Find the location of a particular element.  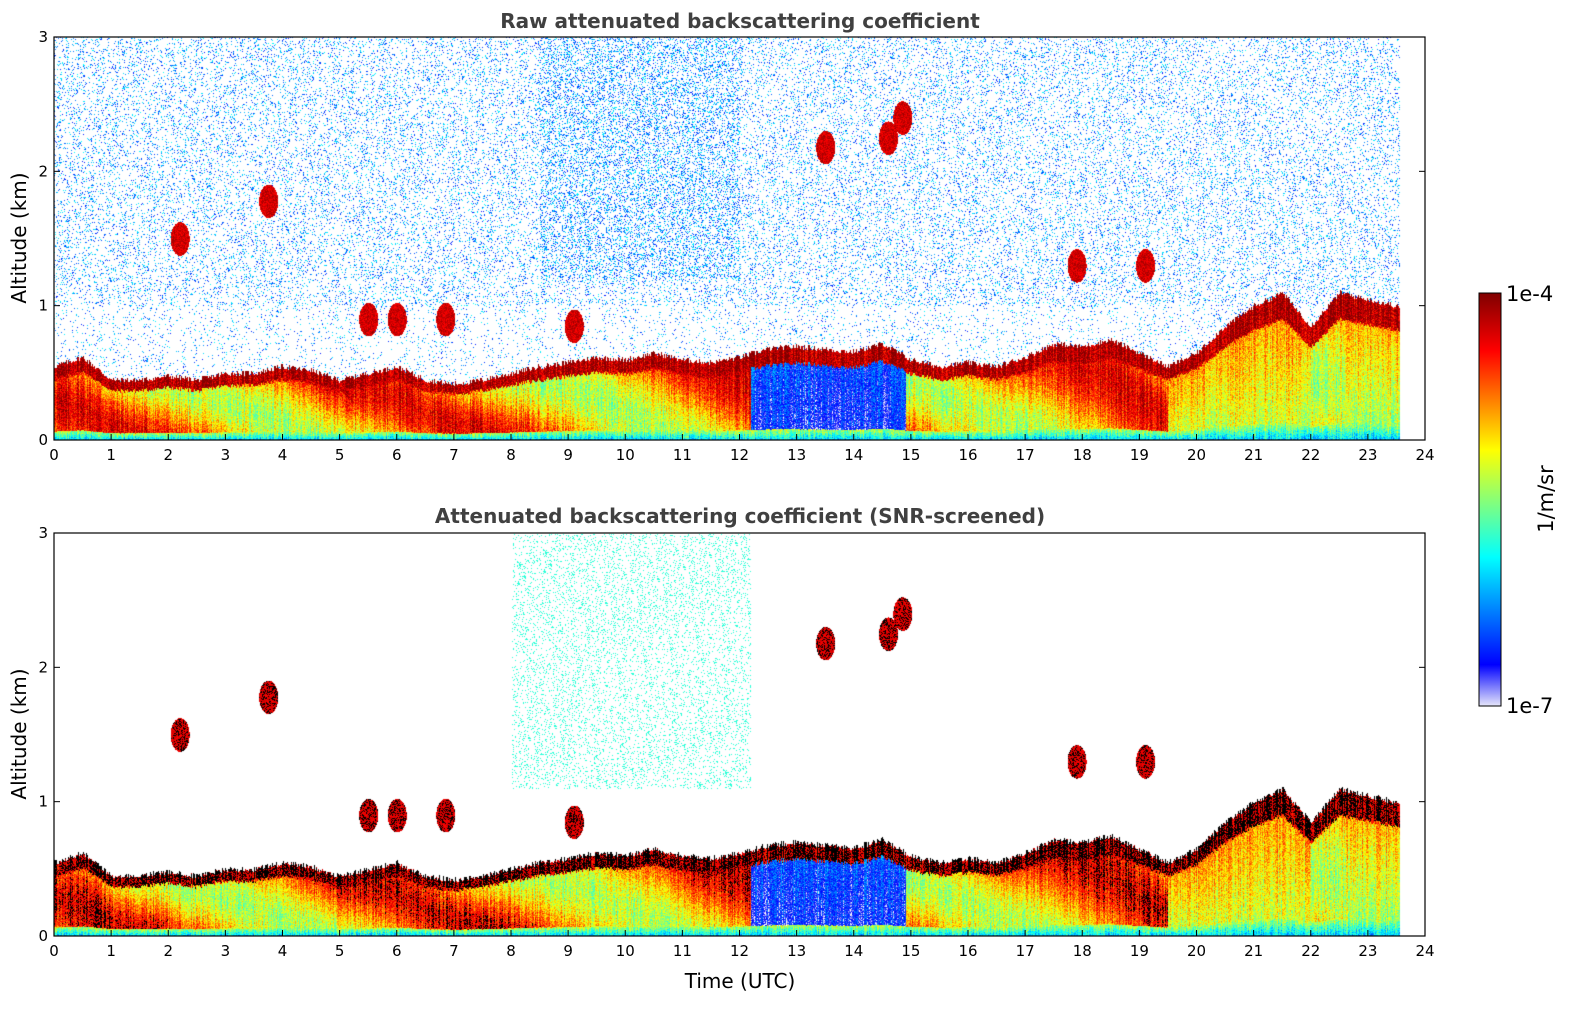

x-ticks-screened: 0 1 2 3 4 5 6 7 8 9 10 11 12 13 14 15 16 17 18 19 20 21 22 23 24 is located at coordinates (742, 945).